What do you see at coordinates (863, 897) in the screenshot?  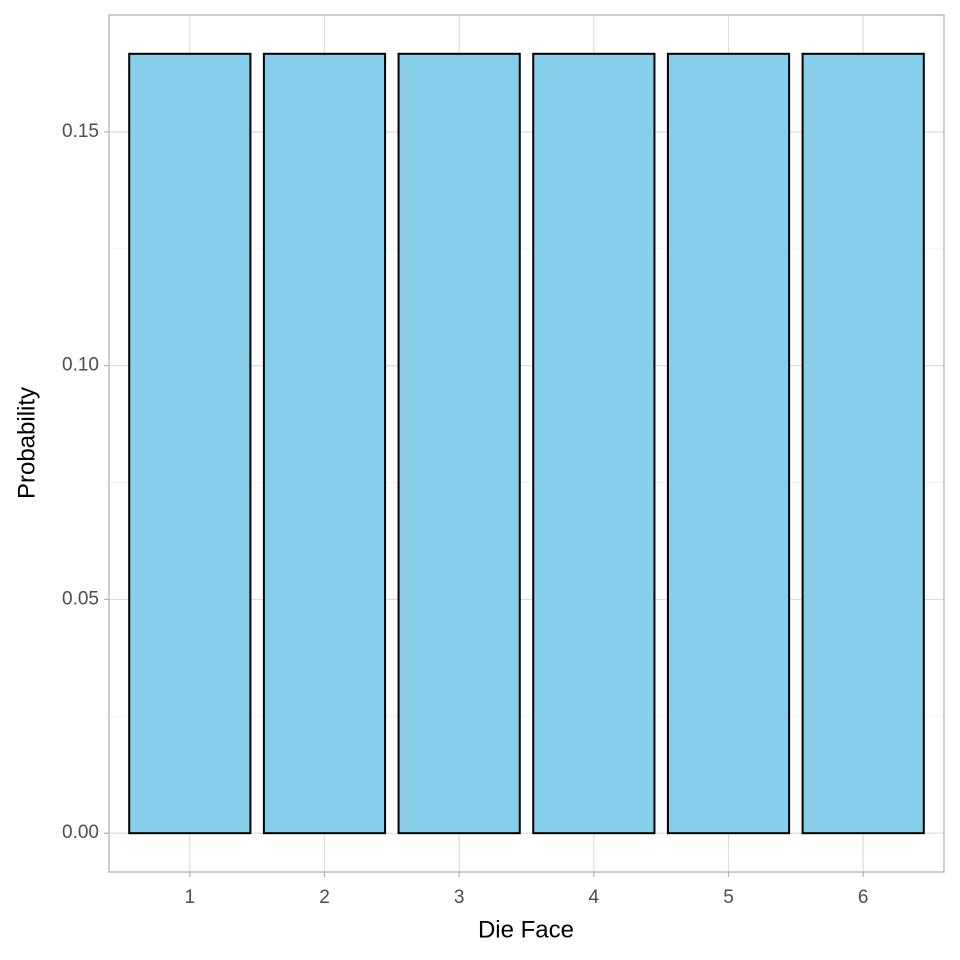 I see `x-tick-label: 6` at bounding box center [863, 897].